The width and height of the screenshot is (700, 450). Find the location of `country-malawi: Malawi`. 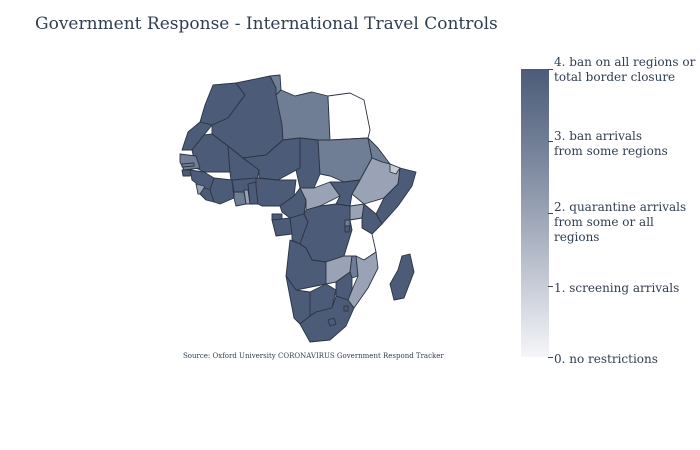

country-malawi: Malawi is located at coordinates (354, 267).